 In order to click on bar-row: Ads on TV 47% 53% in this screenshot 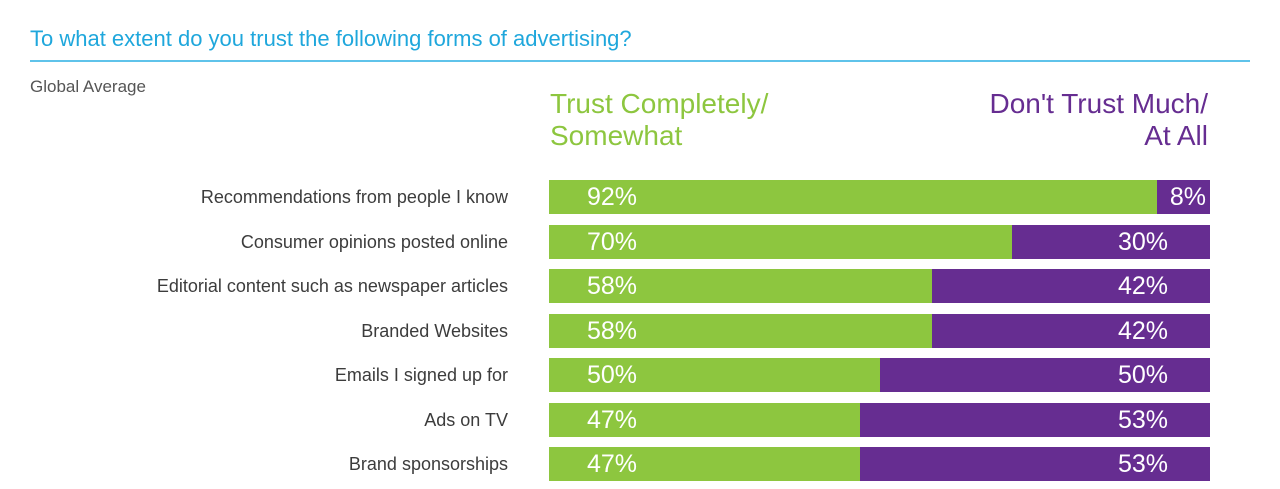, I will do `click(640, 419)`.